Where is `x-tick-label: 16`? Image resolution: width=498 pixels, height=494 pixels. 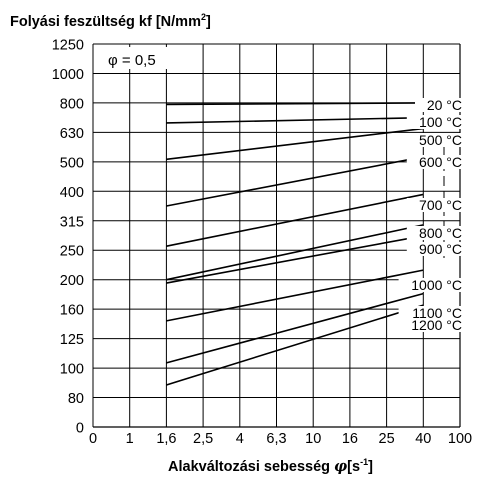 x-tick-label: 16 is located at coordinates (350, 439).